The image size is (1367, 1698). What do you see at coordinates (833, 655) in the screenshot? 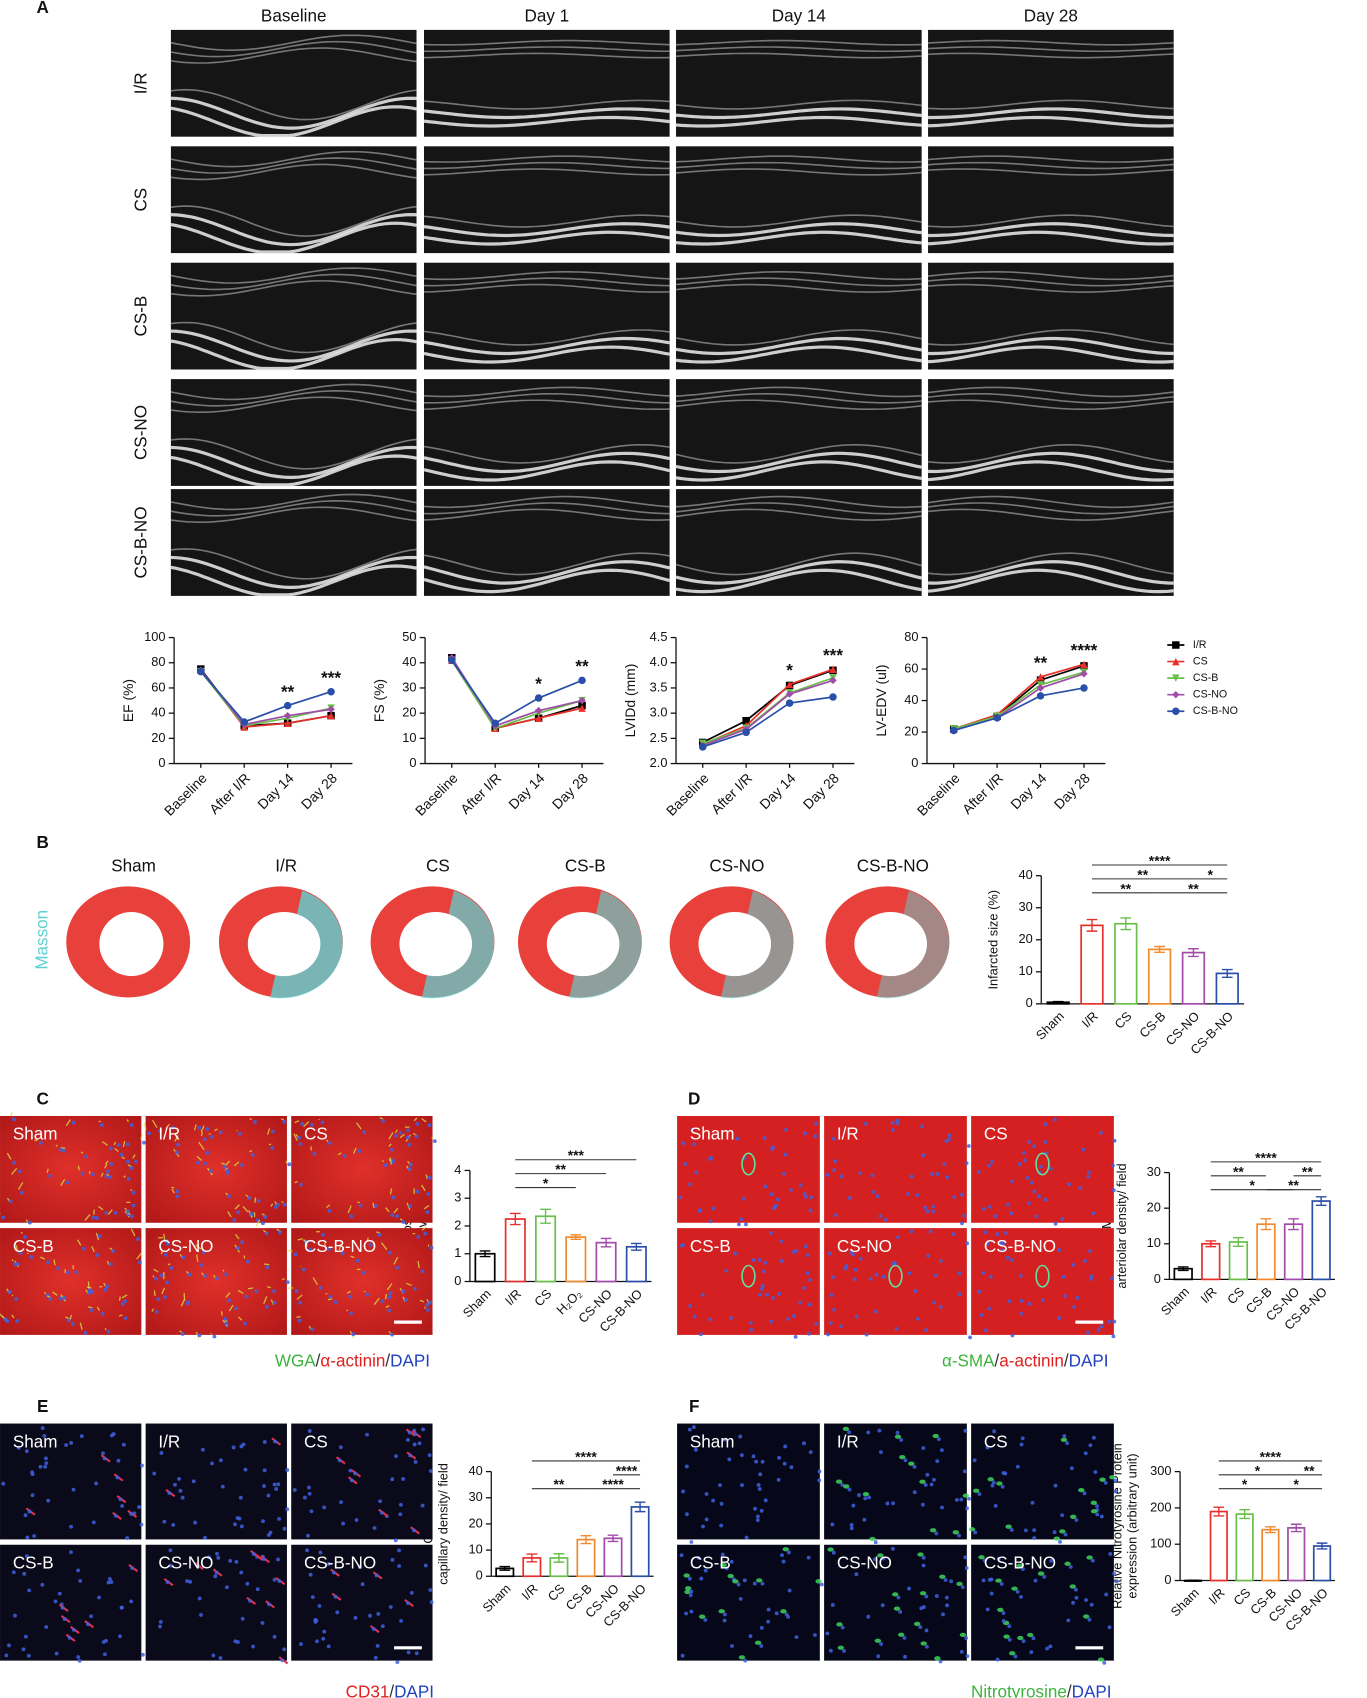
I see `significance: ***` at bounding box center [833, 655].